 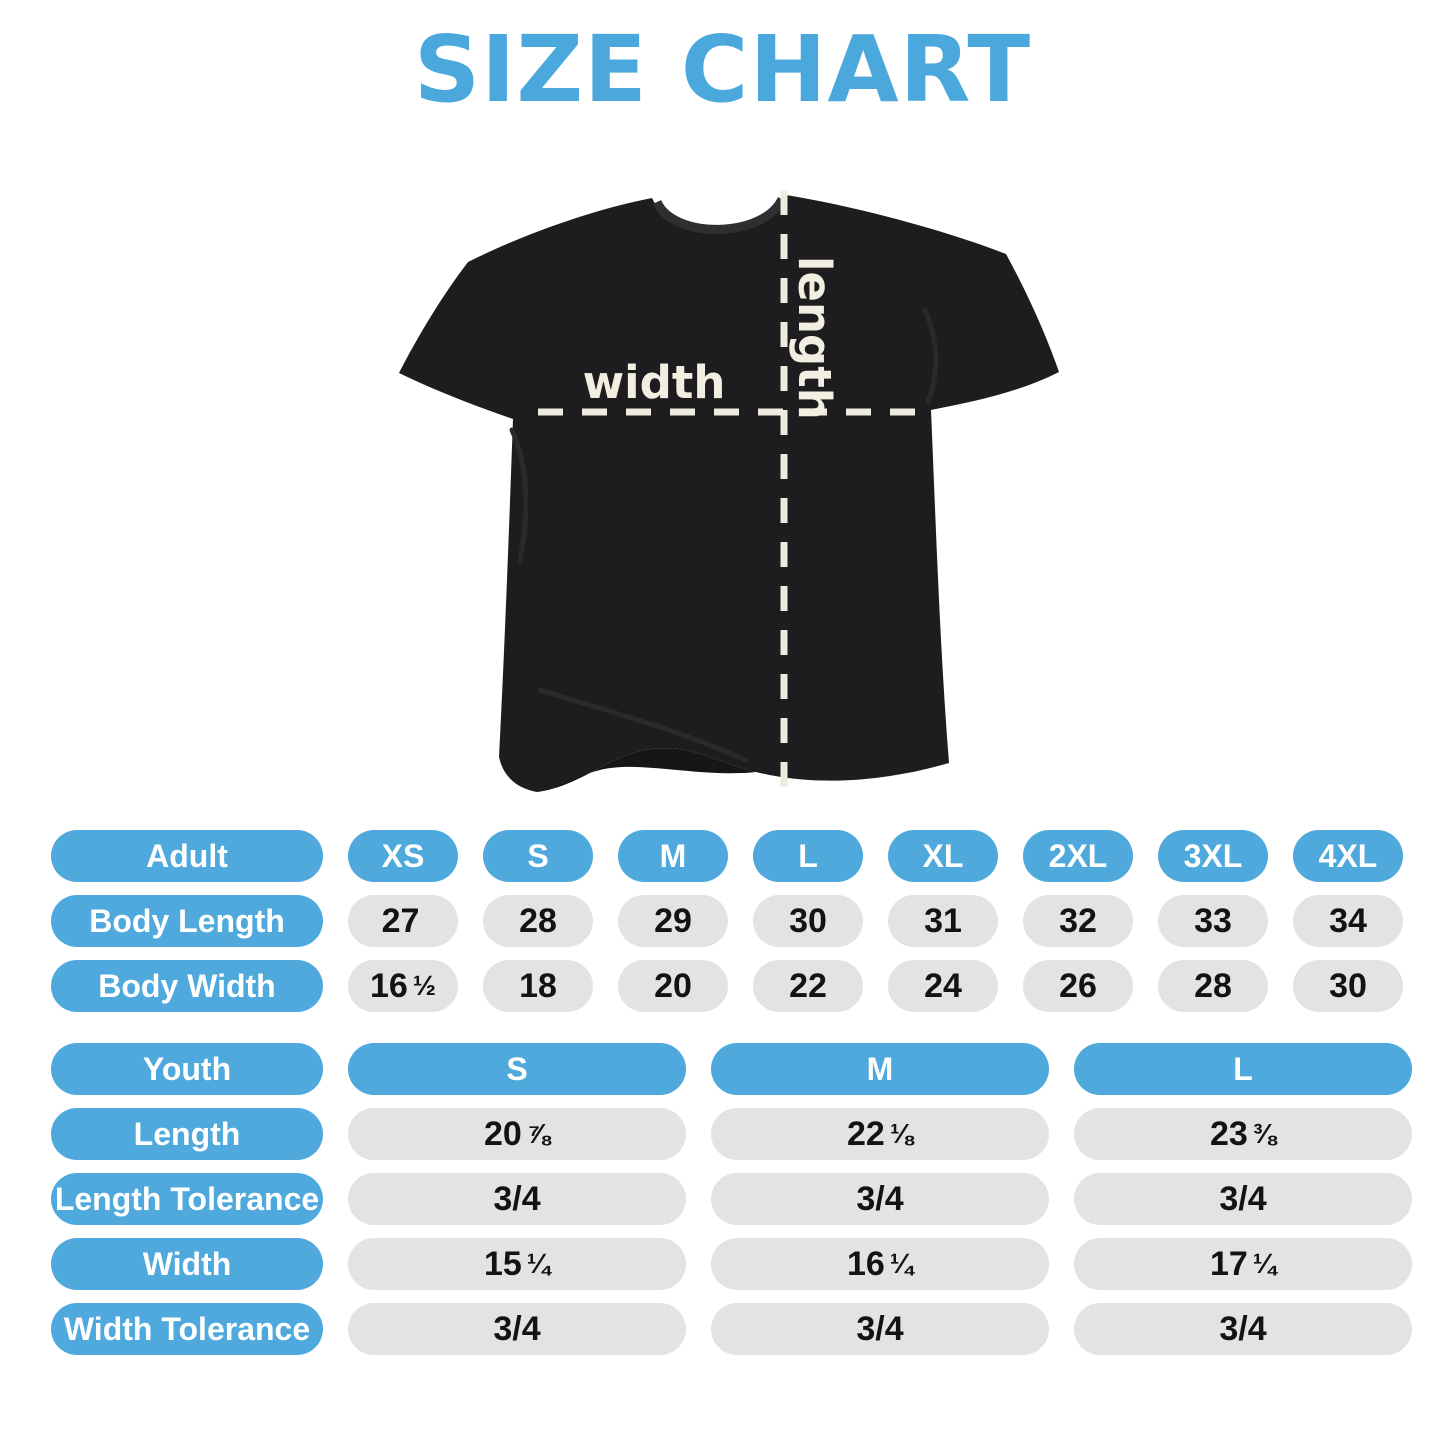 I want to click on value-main: 32, so click(x=1078, y=921).